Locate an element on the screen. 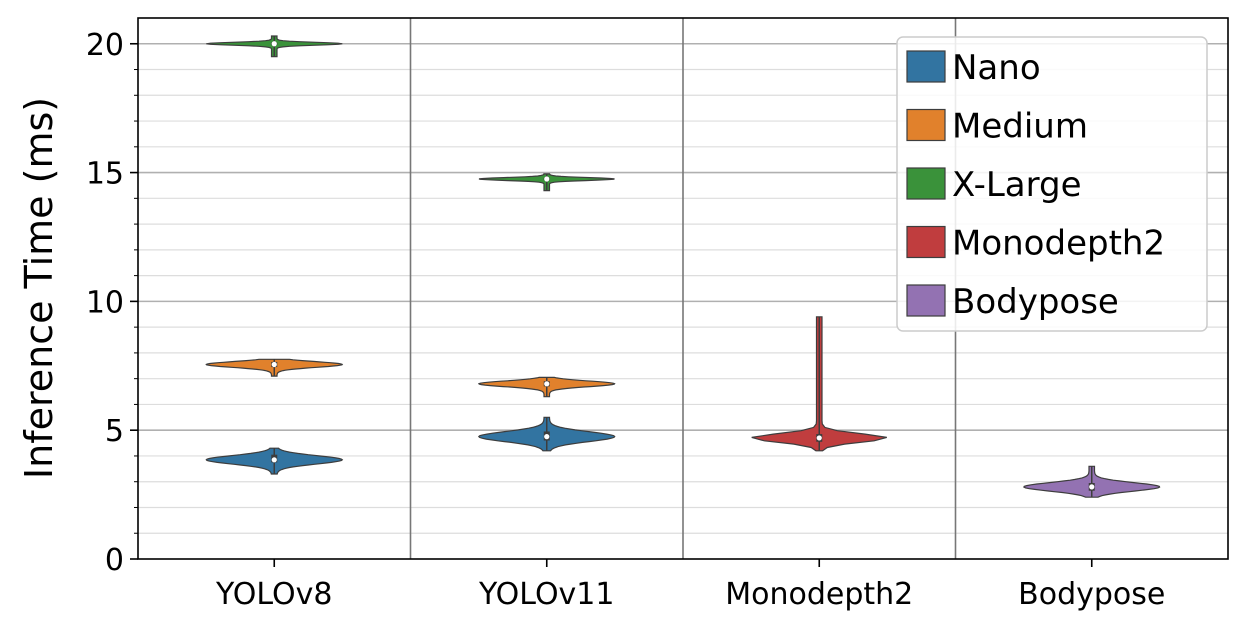 The image size is (1245, 631). y-tick-label: 10 is located at coordinates (105, 302).